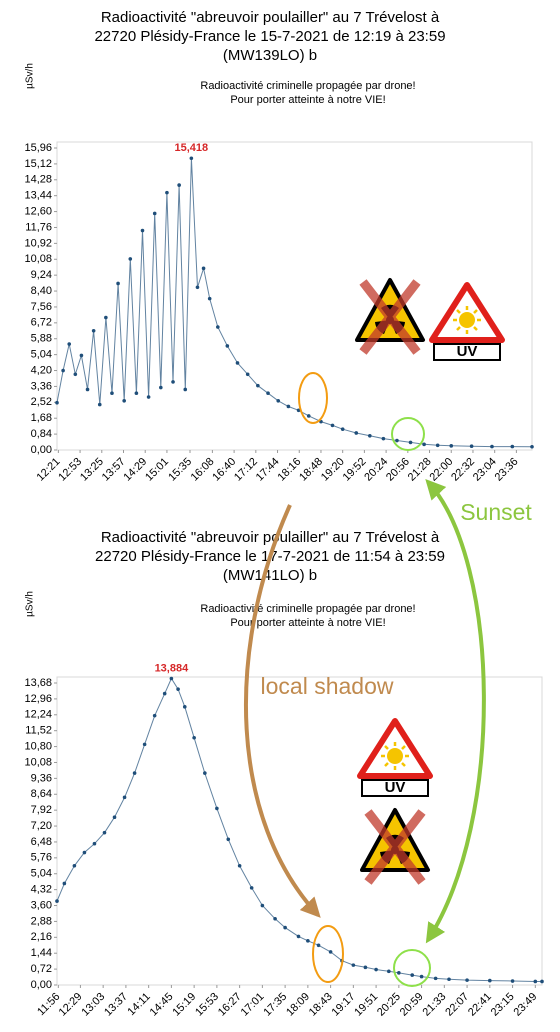 This screenshot has height=1032, width=560. I want to click on x-tick-label: 19:17, so click(344, 1005).